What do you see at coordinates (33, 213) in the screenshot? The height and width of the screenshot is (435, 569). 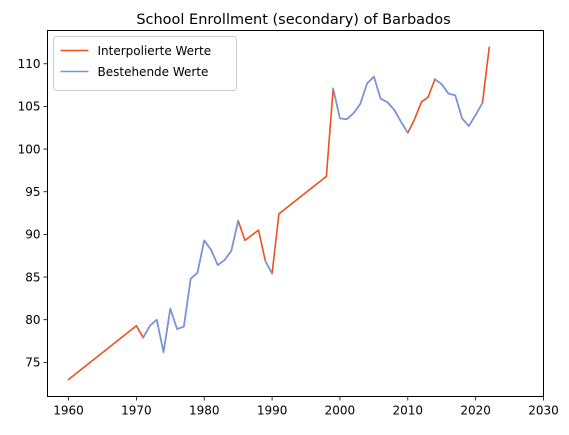 I see `y-axis: 75 80 85 90 95 100 105 110` at bounding box center [33, 213].